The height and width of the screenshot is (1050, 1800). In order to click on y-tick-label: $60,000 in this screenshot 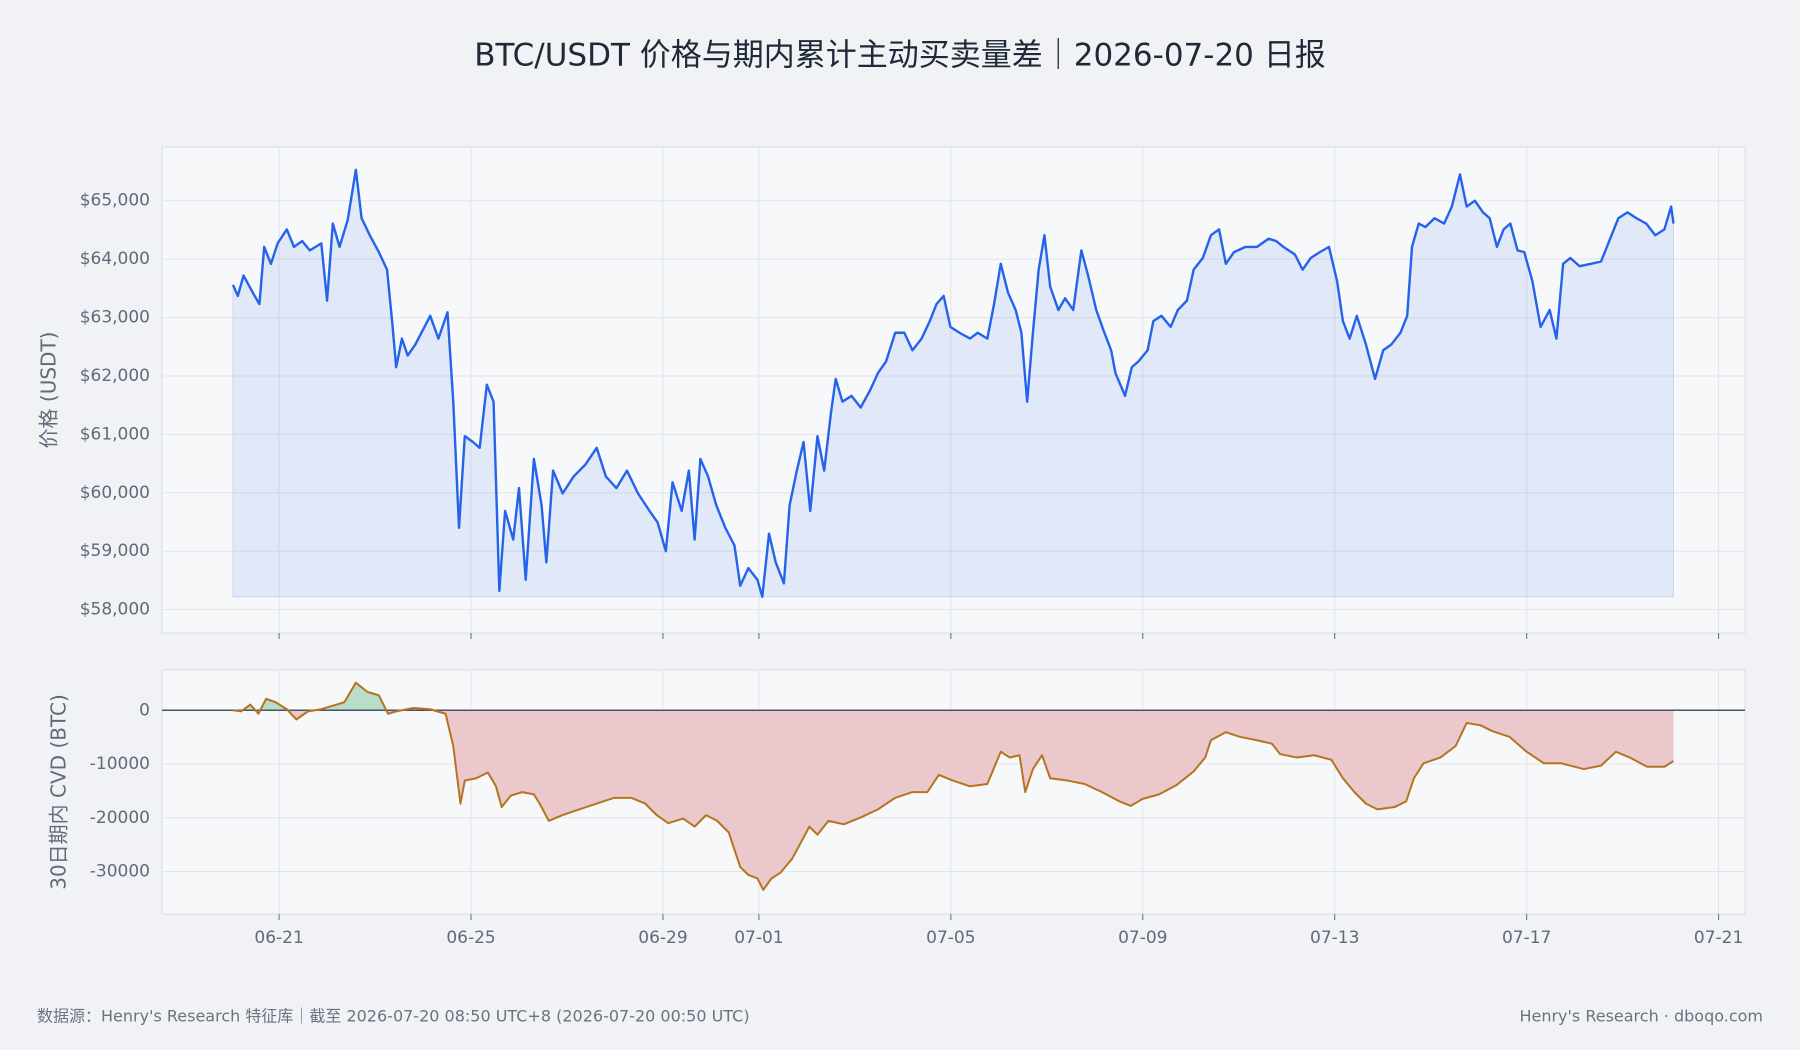, I will do `click(115, 493)`.